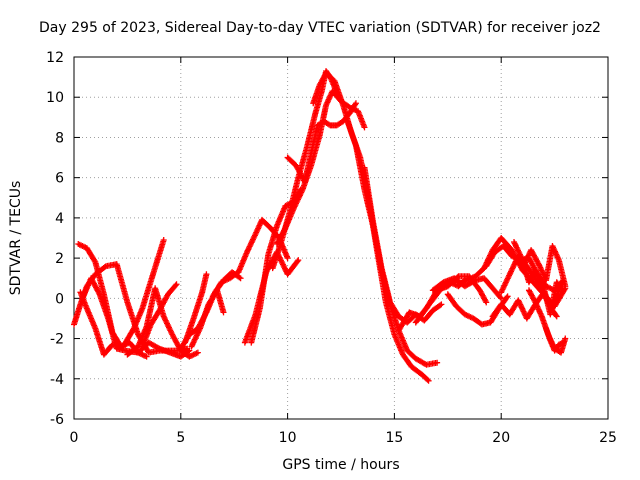 The height and width of the screenshot is (480, 640). What do you see at coordinates (16, 238) in the screenshot?
I see `y-axis-label: SDTVAR / TECUs` at bounding box center [16, 238].